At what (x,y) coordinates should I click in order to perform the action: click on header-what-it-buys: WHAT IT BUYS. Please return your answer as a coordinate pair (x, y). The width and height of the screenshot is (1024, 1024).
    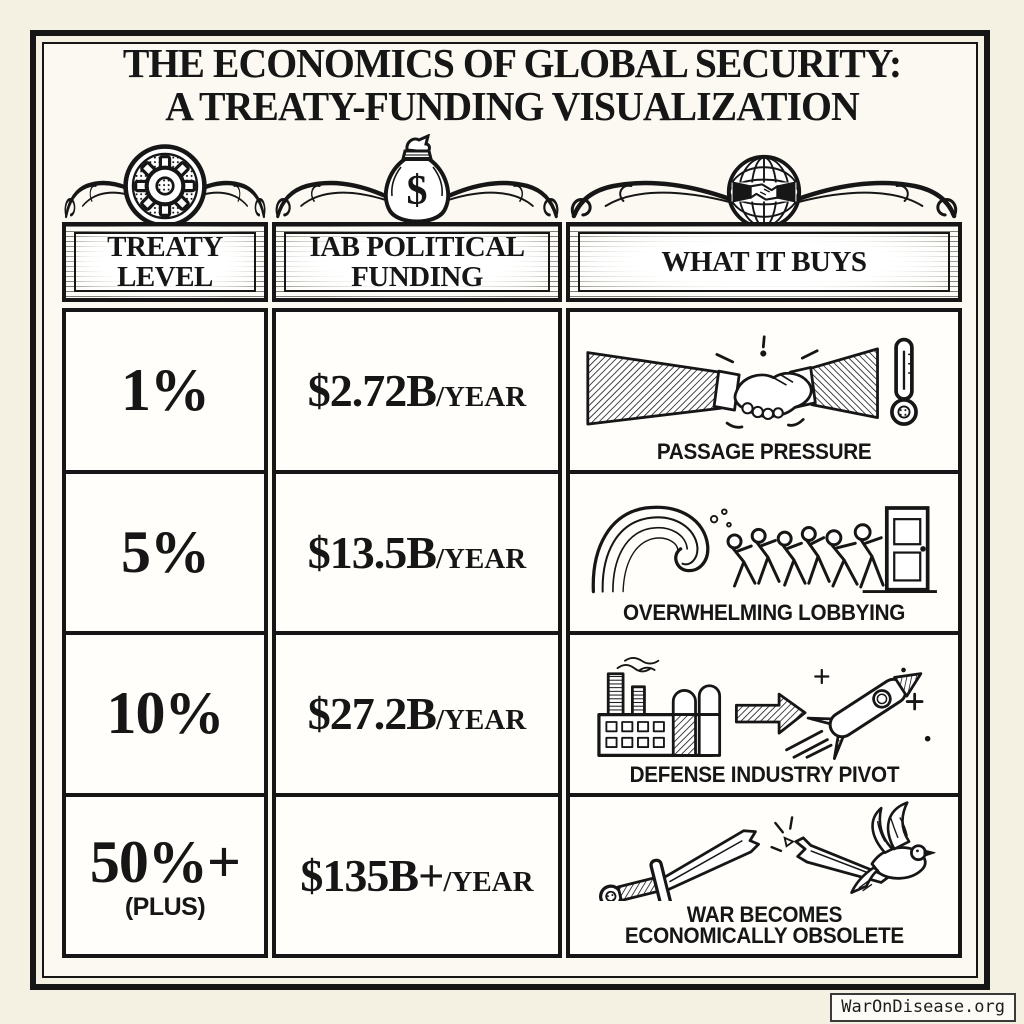
    Looking at the image, I should click on (764, 262).